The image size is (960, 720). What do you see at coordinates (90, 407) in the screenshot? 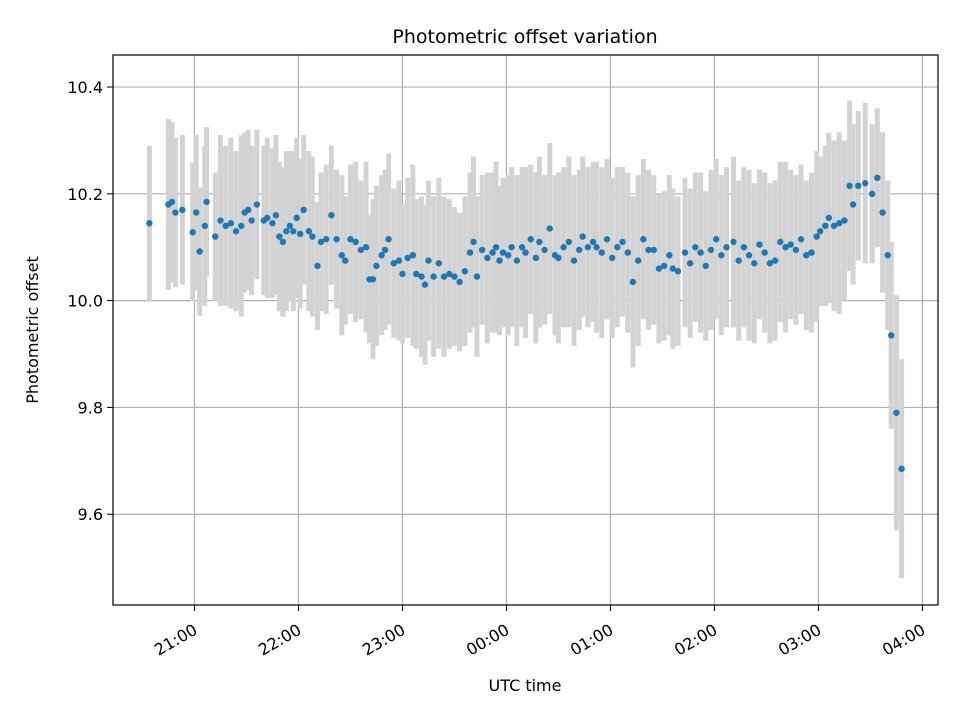
I see `y-tick-label: 9.8` at bounding box center [90, 407].